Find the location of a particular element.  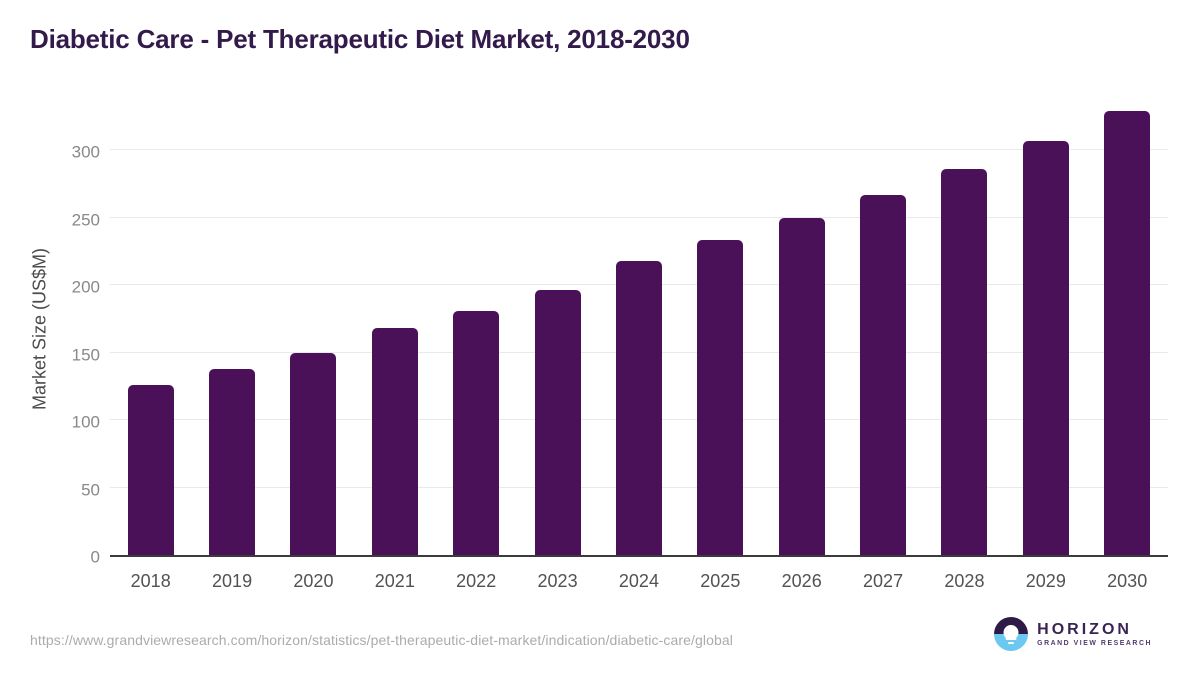

bar-2028 is located at coordinates (964, 361).